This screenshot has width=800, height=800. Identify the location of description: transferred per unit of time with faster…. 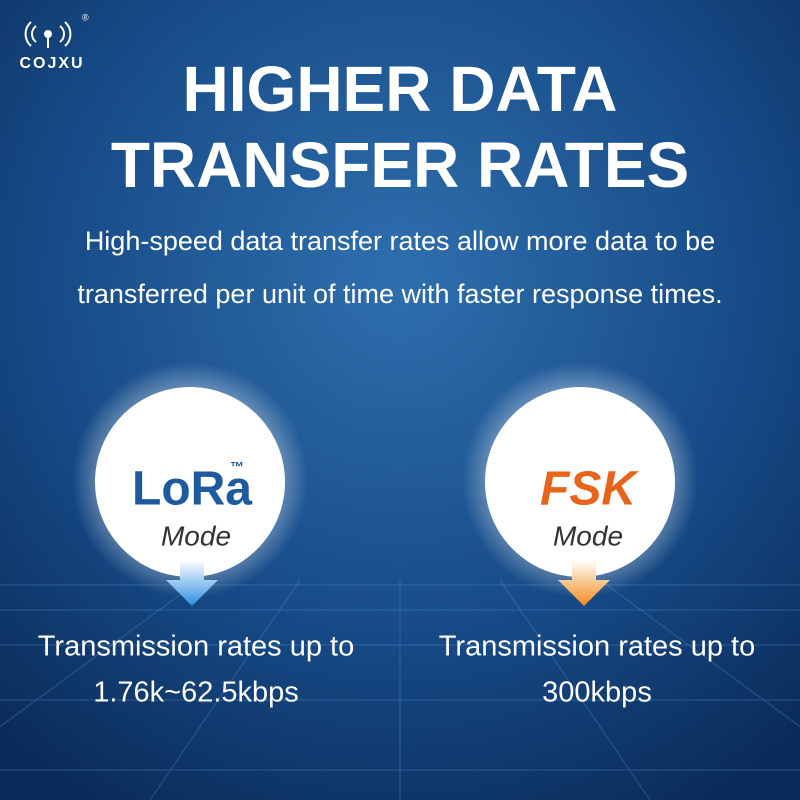
(399, 294).